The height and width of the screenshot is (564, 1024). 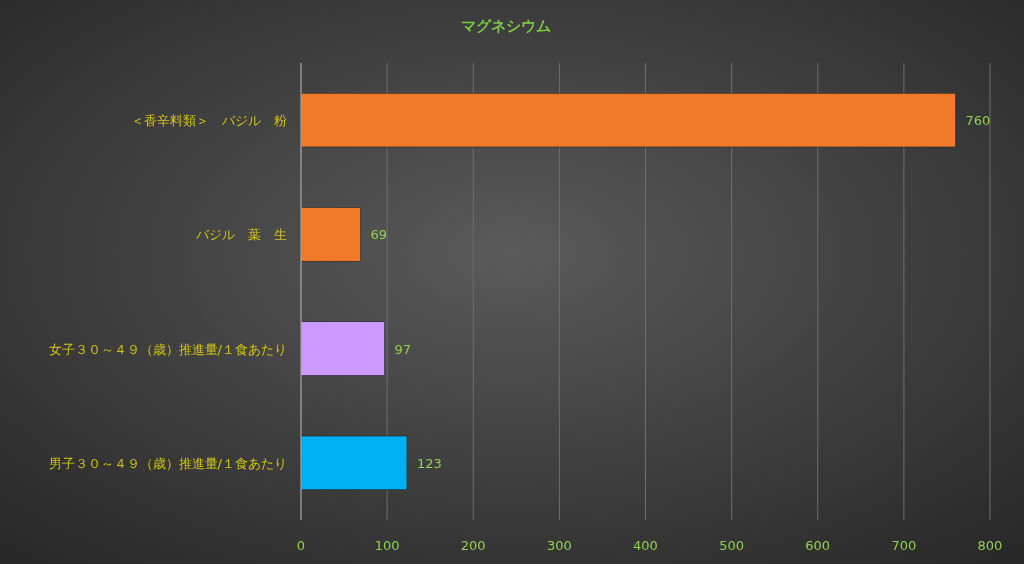 I want to click on data-label: 97, so click(x=403, y=349).